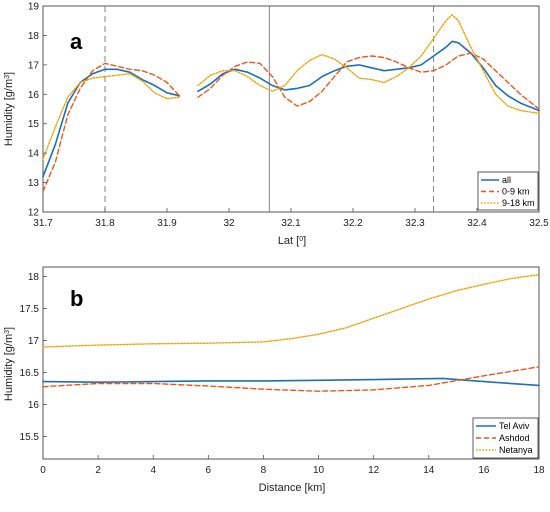  What do you see at coordinates (516, 450) in the screenshot?
I see `panel-b-legend-label-2: Netanya` at bounding box center [516, 450].